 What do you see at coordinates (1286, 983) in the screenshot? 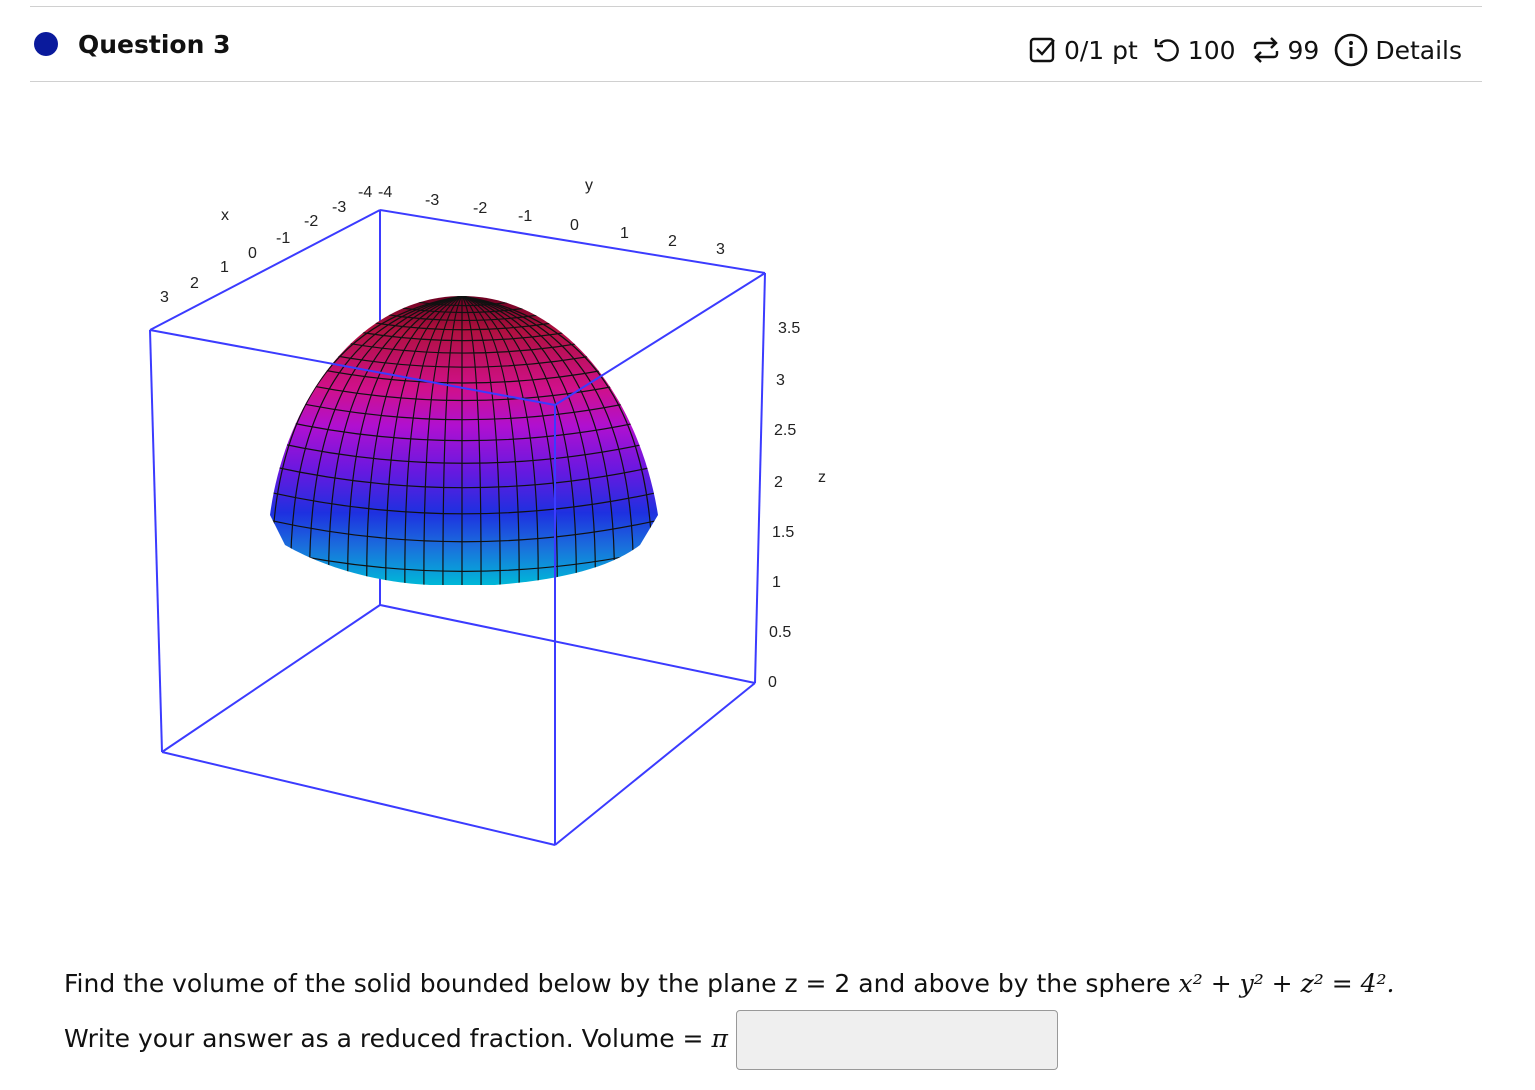
I see `sphere-equation: x² + y² + z² = 4².` at bounding box center [1286, 983].